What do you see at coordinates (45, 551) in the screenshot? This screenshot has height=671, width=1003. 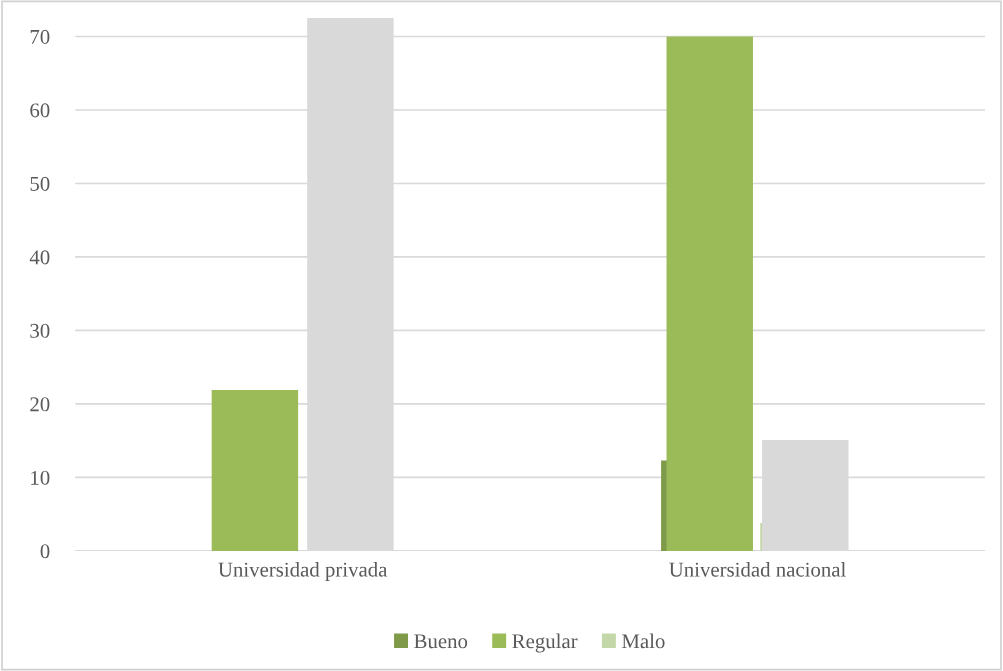 I see `y-tick-label: 0` at bounding box center [45, 551].